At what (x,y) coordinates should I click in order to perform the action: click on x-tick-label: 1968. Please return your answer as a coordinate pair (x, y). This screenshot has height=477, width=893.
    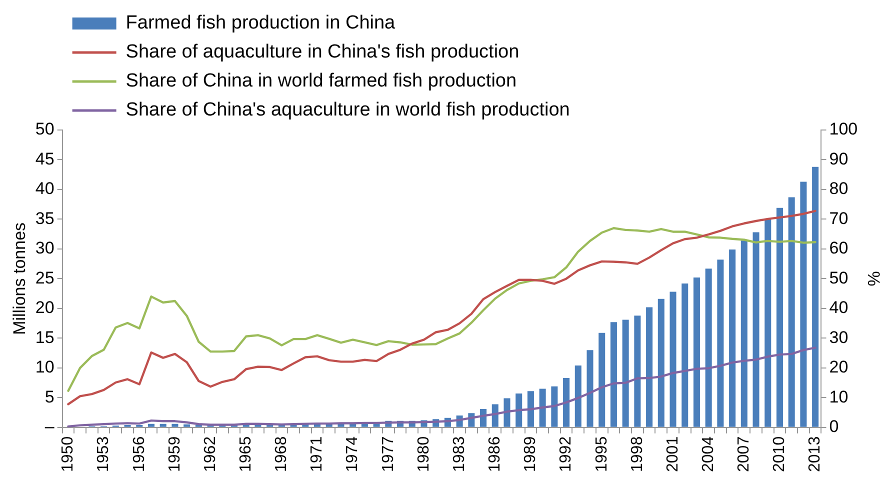
    Looking at the image, I should click on (281, 454).